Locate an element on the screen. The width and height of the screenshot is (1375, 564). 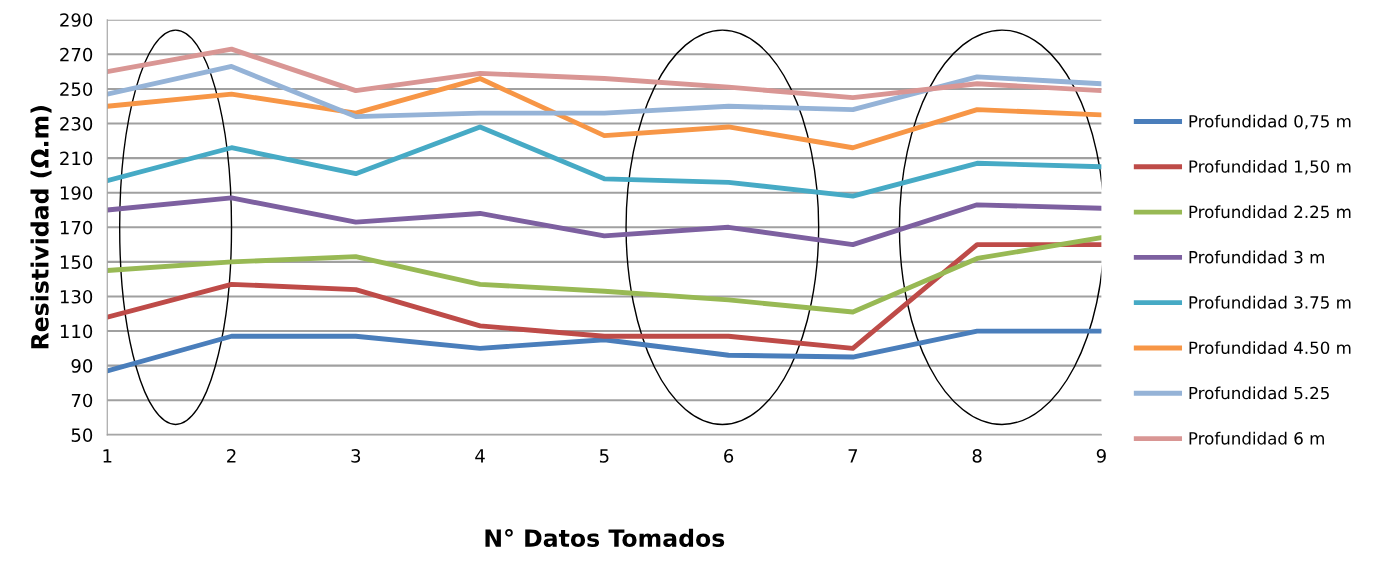
x-axis-title: N° Datos Tomados is located at coordinates (605, 537).